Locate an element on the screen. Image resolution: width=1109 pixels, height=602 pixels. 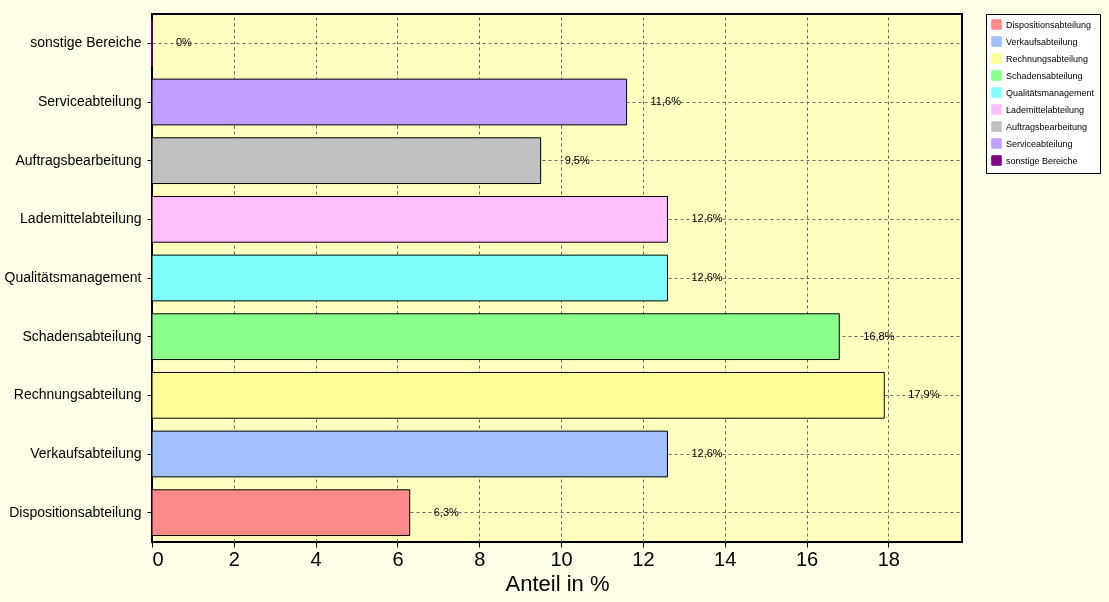
legend-label: Qualitätsmanagement is located at coordinates (1050, 92).